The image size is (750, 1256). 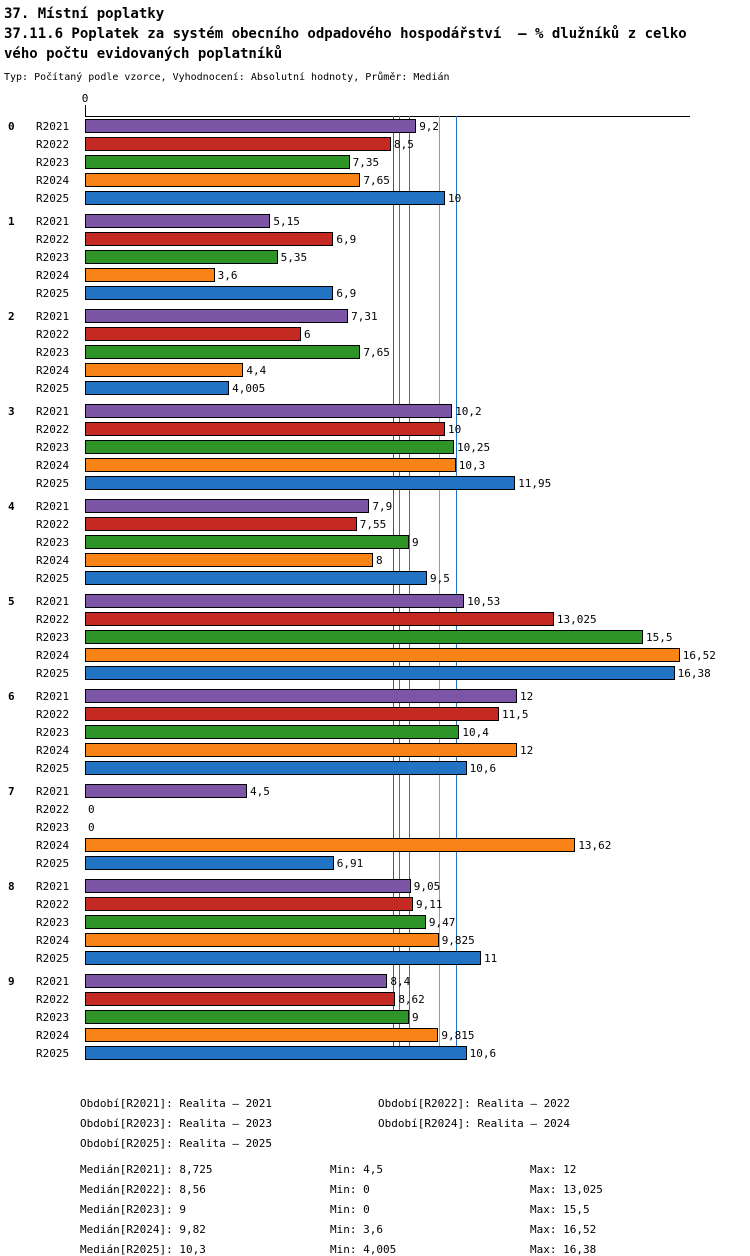 I want to click on bar-row: R2025 11, so click(x=375, y=958).